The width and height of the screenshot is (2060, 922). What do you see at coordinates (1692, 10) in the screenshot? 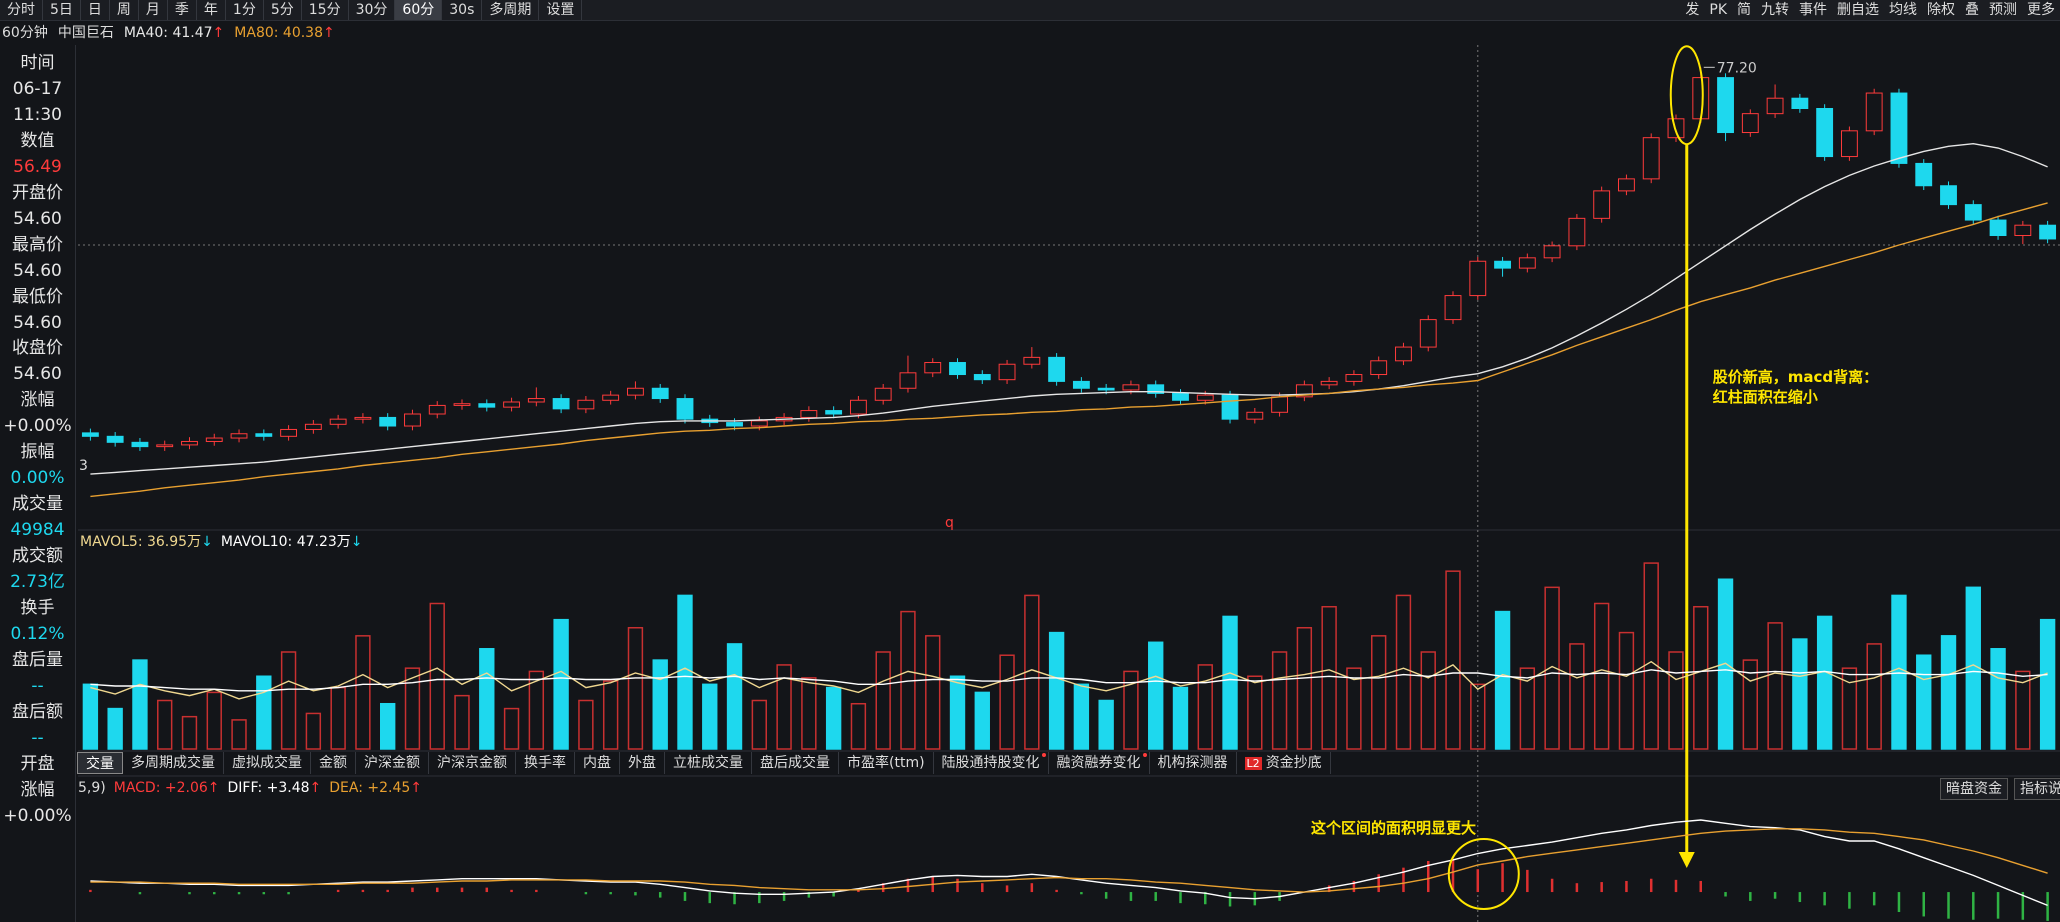
I see `toolbar-button: 发` at bounding box center [1692, 10].